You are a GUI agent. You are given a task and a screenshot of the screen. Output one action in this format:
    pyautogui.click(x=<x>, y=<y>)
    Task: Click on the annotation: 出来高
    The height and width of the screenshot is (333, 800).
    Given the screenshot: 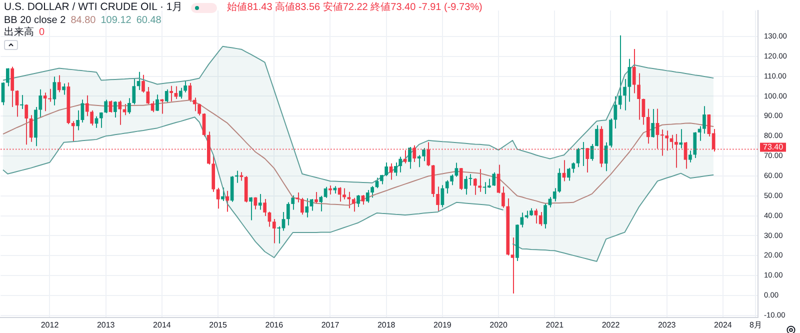 What is the action you would take?
    pyautogui.click(x=19, y=32)
    